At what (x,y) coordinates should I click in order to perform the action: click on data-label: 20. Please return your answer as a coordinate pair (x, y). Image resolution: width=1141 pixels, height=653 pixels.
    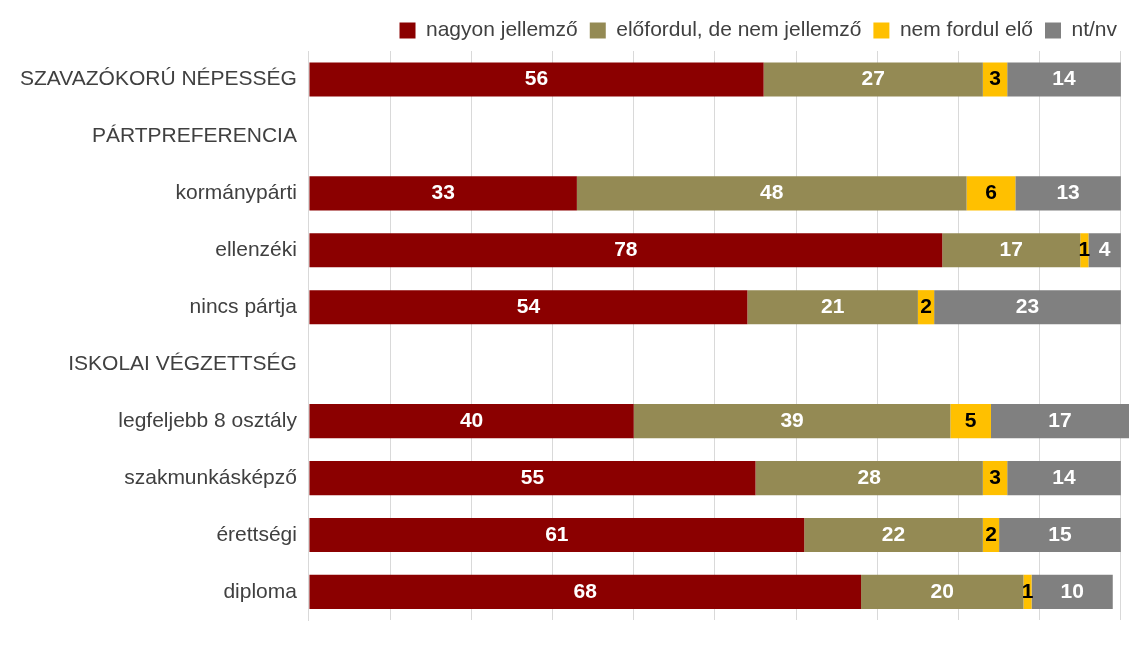
    Looking at the image, I should click on (942, 590).